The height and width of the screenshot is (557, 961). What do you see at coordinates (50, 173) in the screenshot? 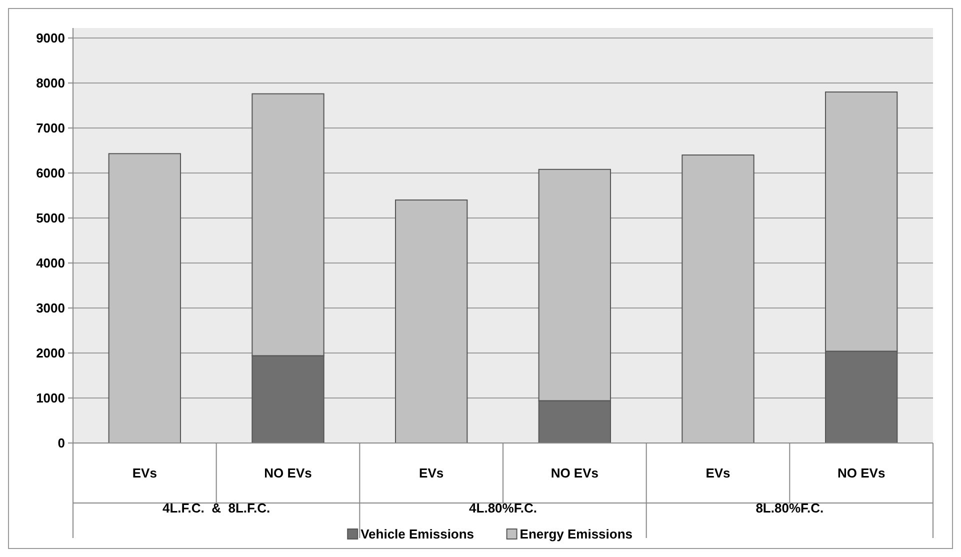
I see `y-tick-label: 6000` at bounding box center [50, 173].